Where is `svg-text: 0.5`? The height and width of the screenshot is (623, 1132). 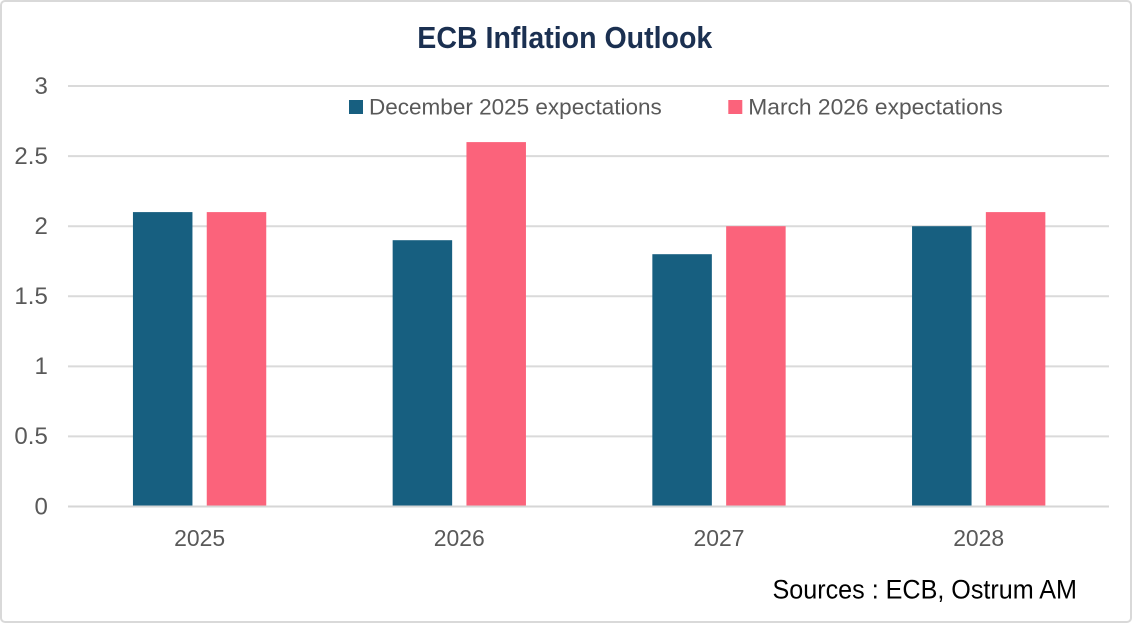 svg-text: 0.5 is located at coordinates (30, 436).